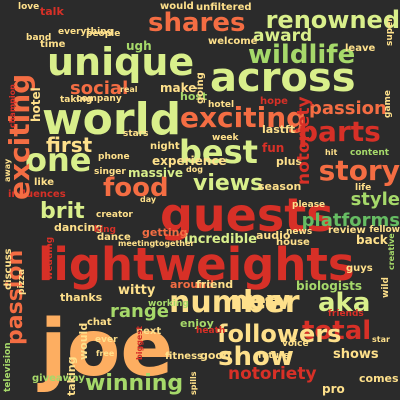 This screenshot has width=400, height=400. Describe the element at coordinates (356, 354) in the screenshot. I see `word-talk: shows` at that location.